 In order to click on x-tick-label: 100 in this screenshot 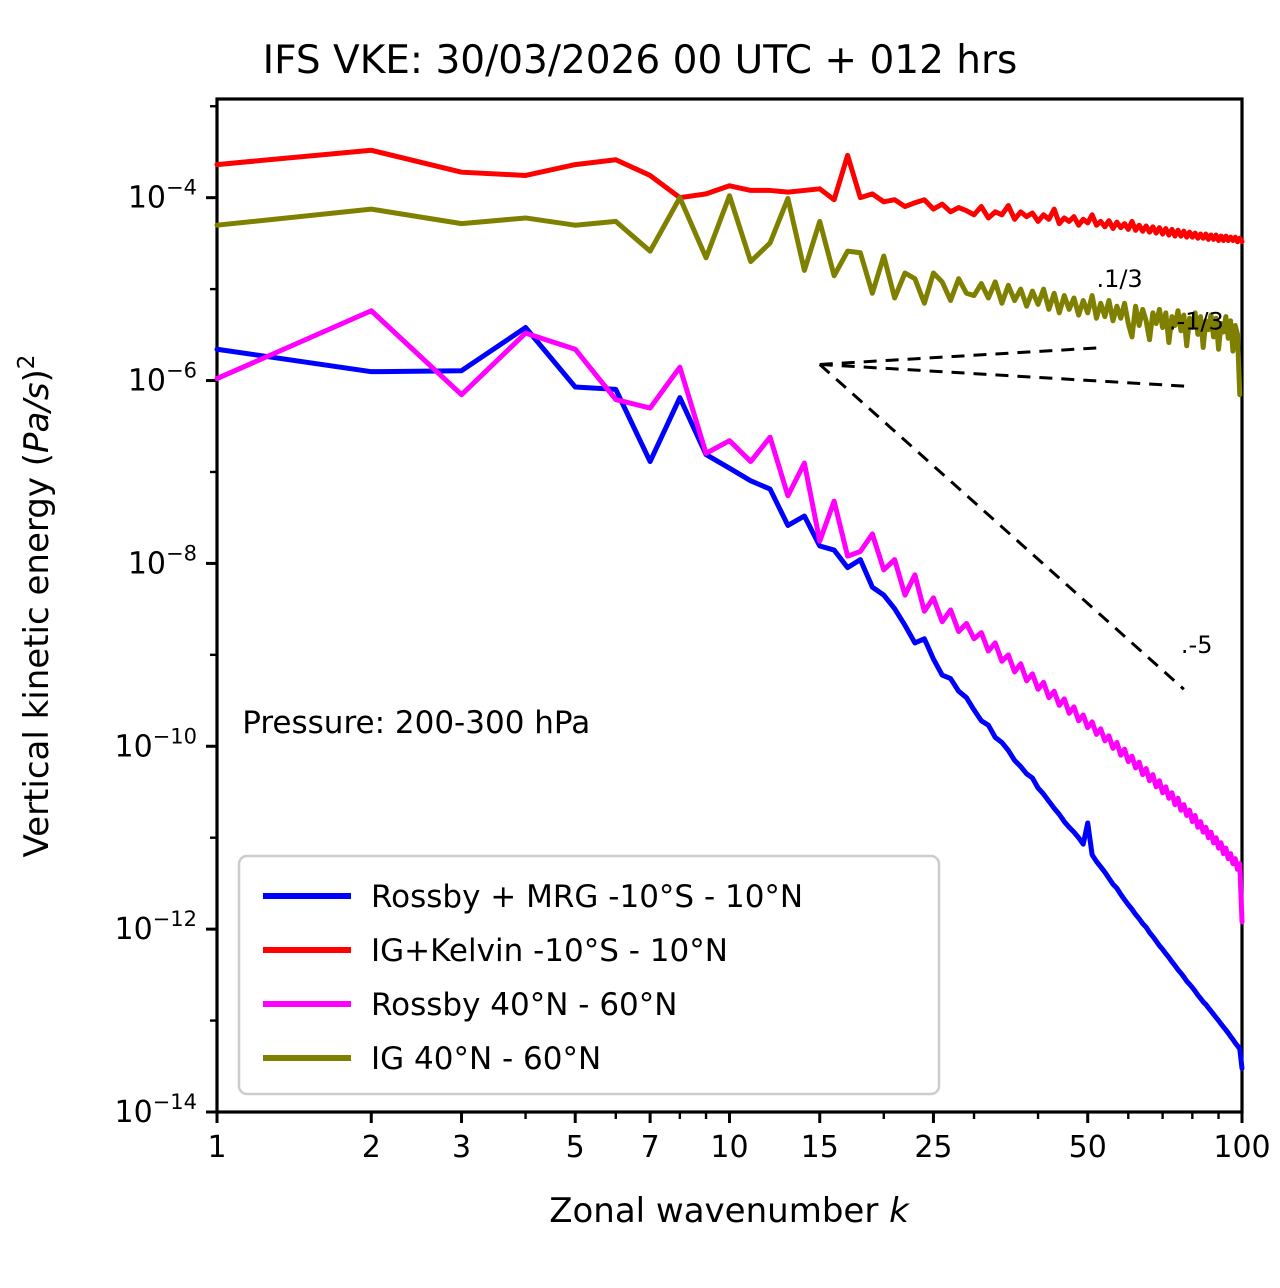, I will do `click(1241, 1147)`.